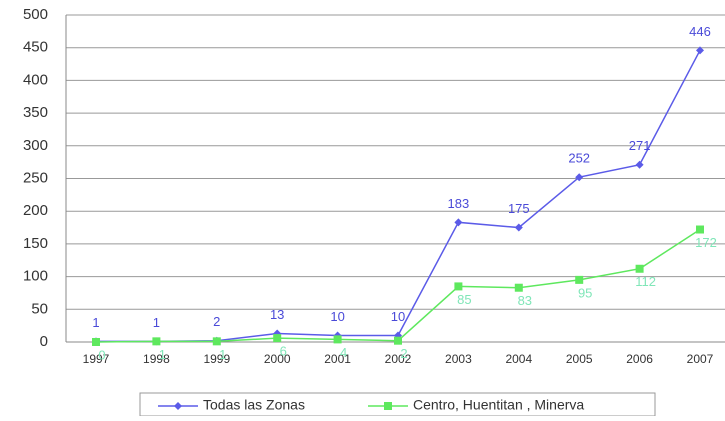  I want to click on y-tick-label: 250, so click(35, 177).